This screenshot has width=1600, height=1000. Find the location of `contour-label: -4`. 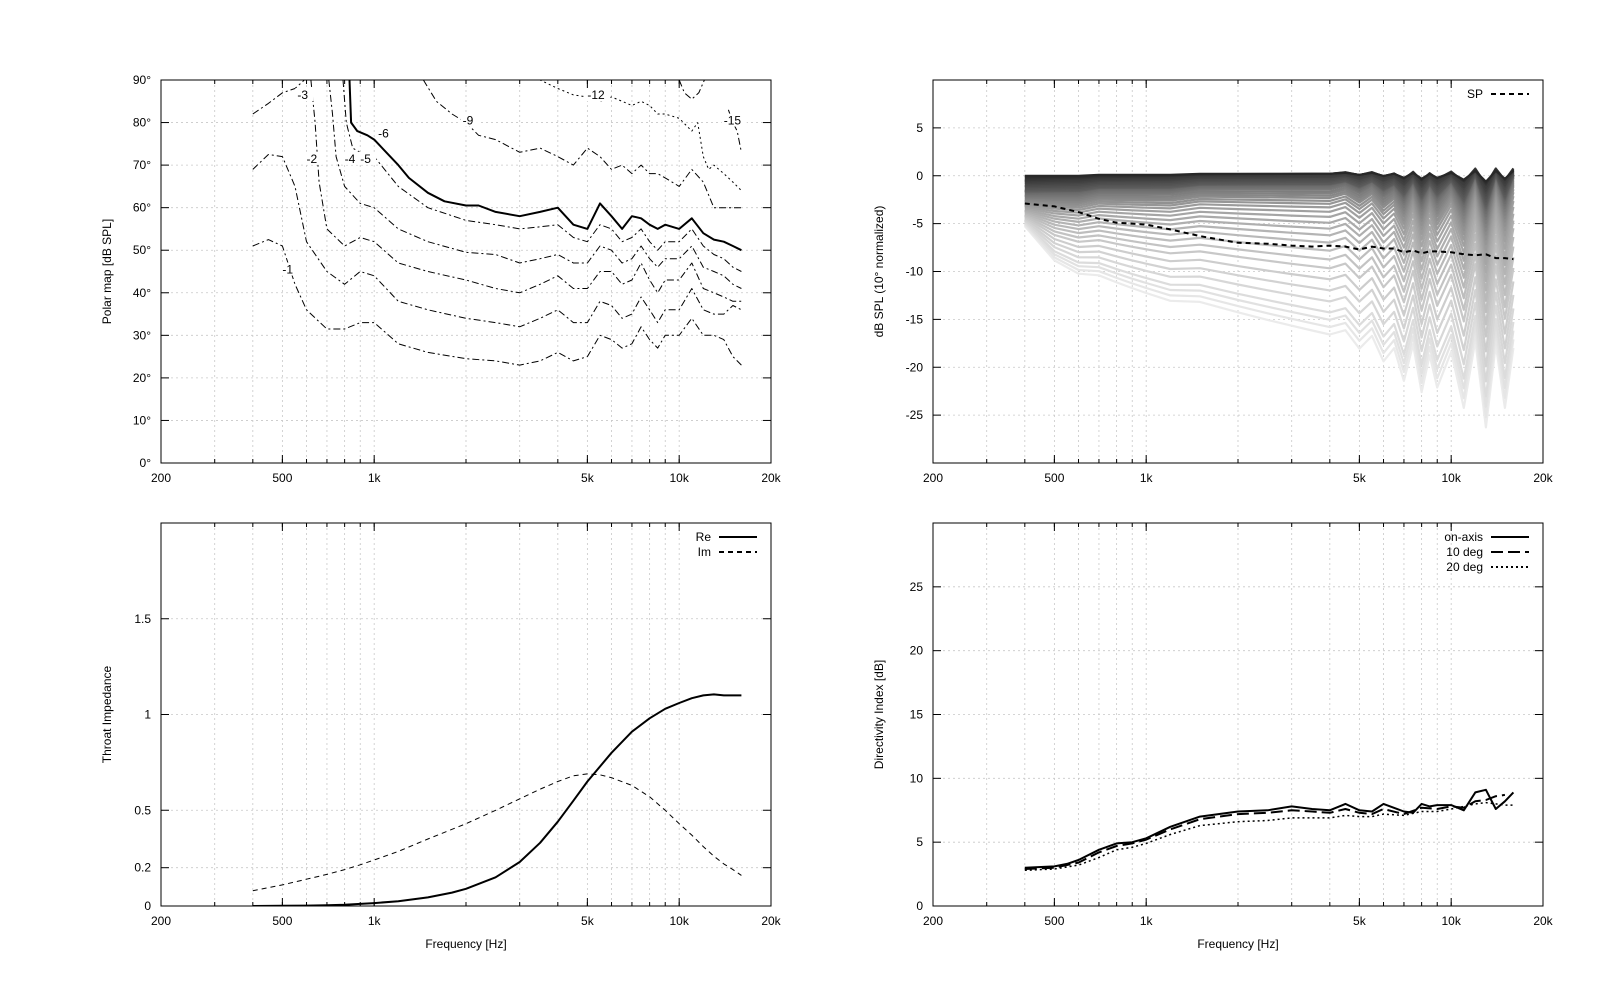

contour-label: -4 is located at coordinates (350, 159).